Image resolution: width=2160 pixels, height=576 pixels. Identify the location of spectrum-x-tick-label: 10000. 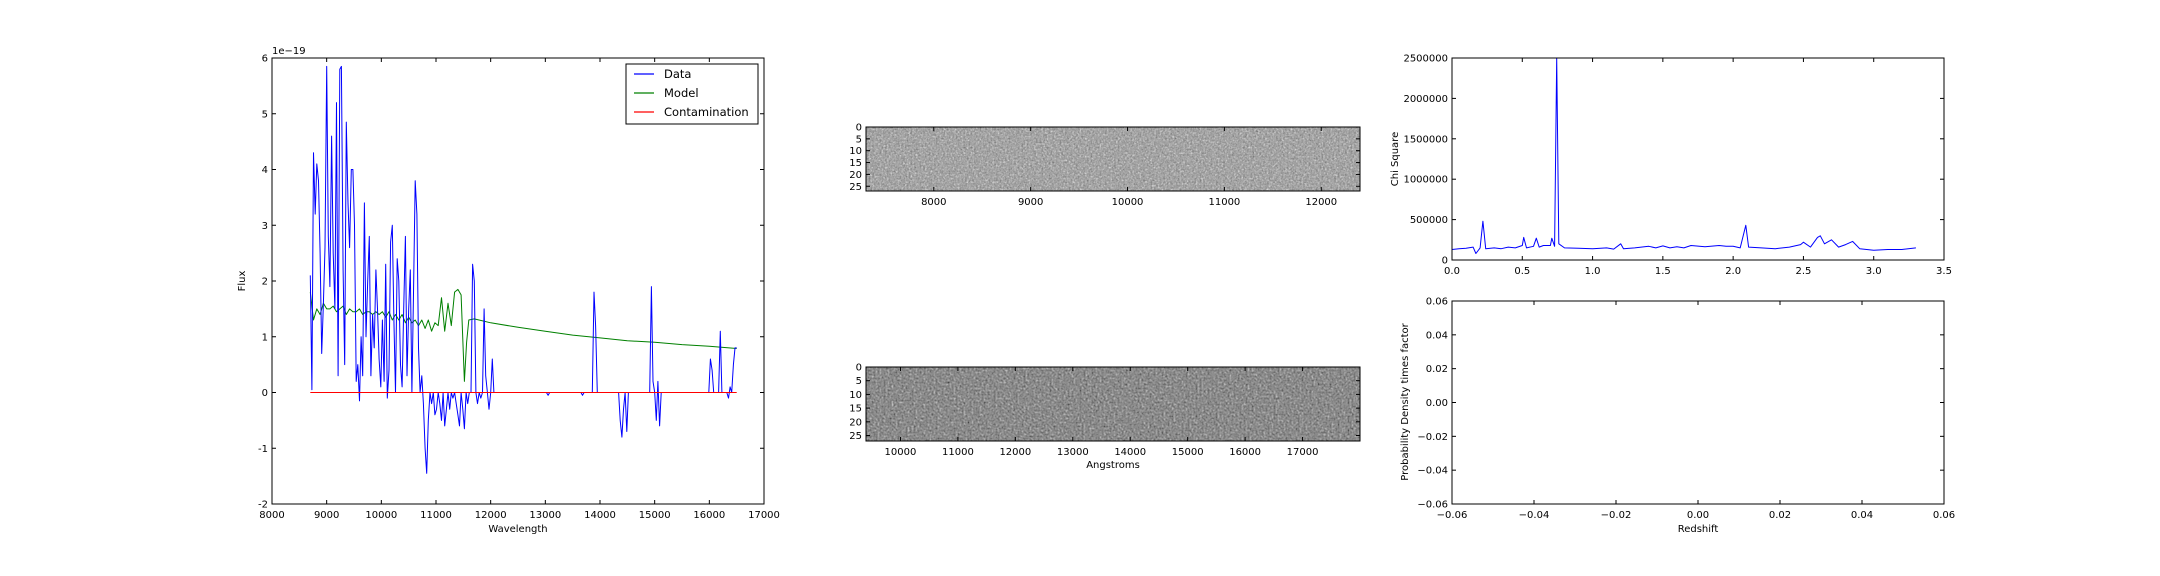
(381, 515).